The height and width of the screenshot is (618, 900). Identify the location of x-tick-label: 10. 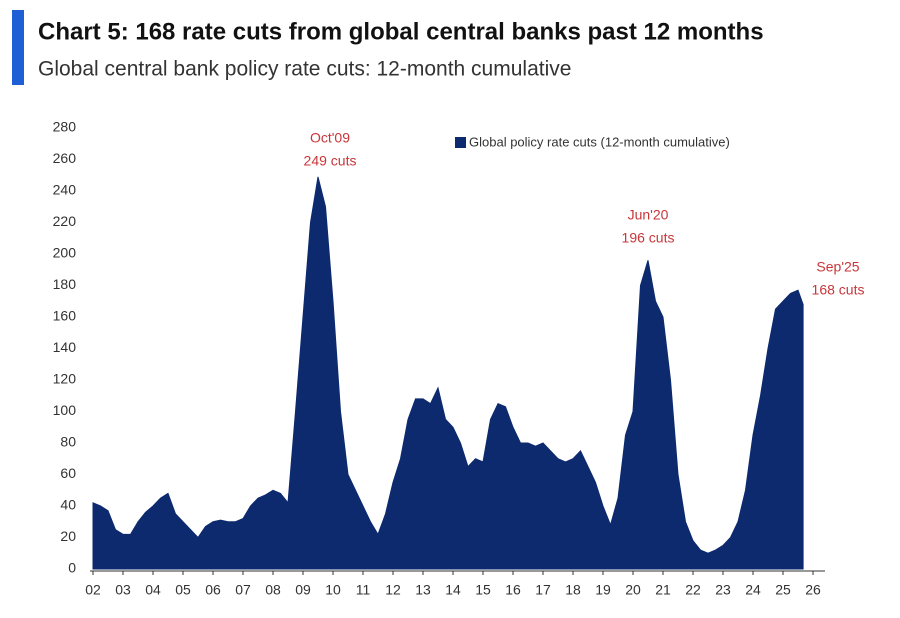
(333, 590).